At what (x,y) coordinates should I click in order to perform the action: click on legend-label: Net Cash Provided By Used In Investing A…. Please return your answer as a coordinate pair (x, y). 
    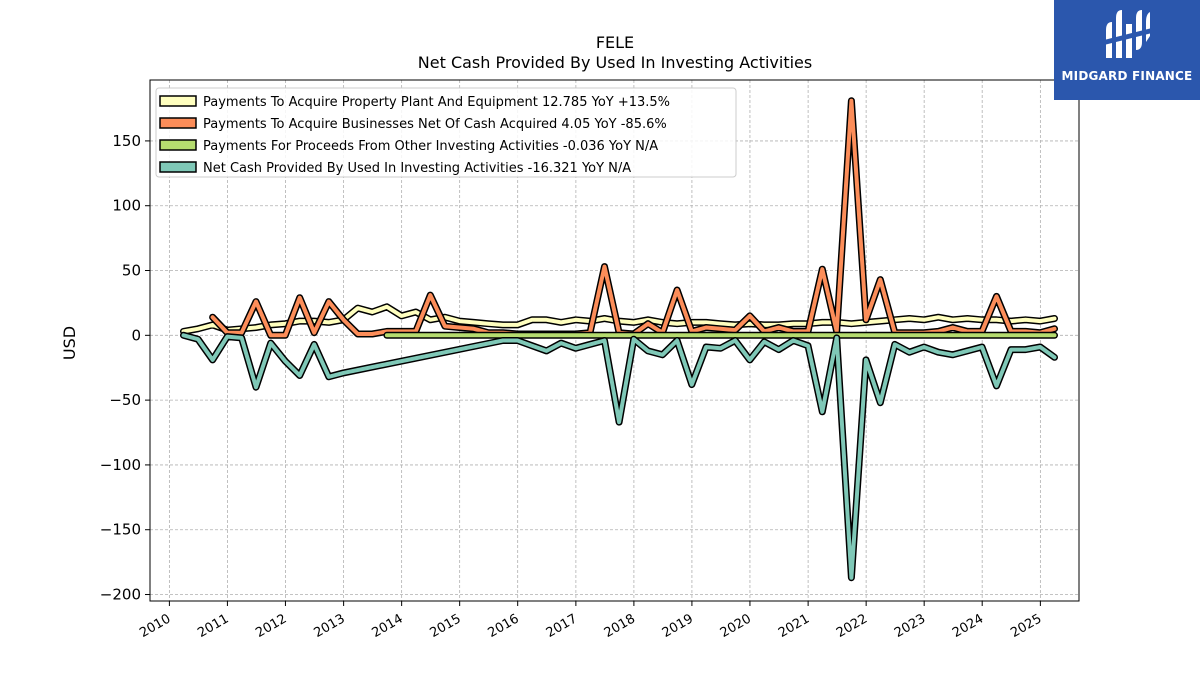
    Looking at the image, I should click on (417, 168).